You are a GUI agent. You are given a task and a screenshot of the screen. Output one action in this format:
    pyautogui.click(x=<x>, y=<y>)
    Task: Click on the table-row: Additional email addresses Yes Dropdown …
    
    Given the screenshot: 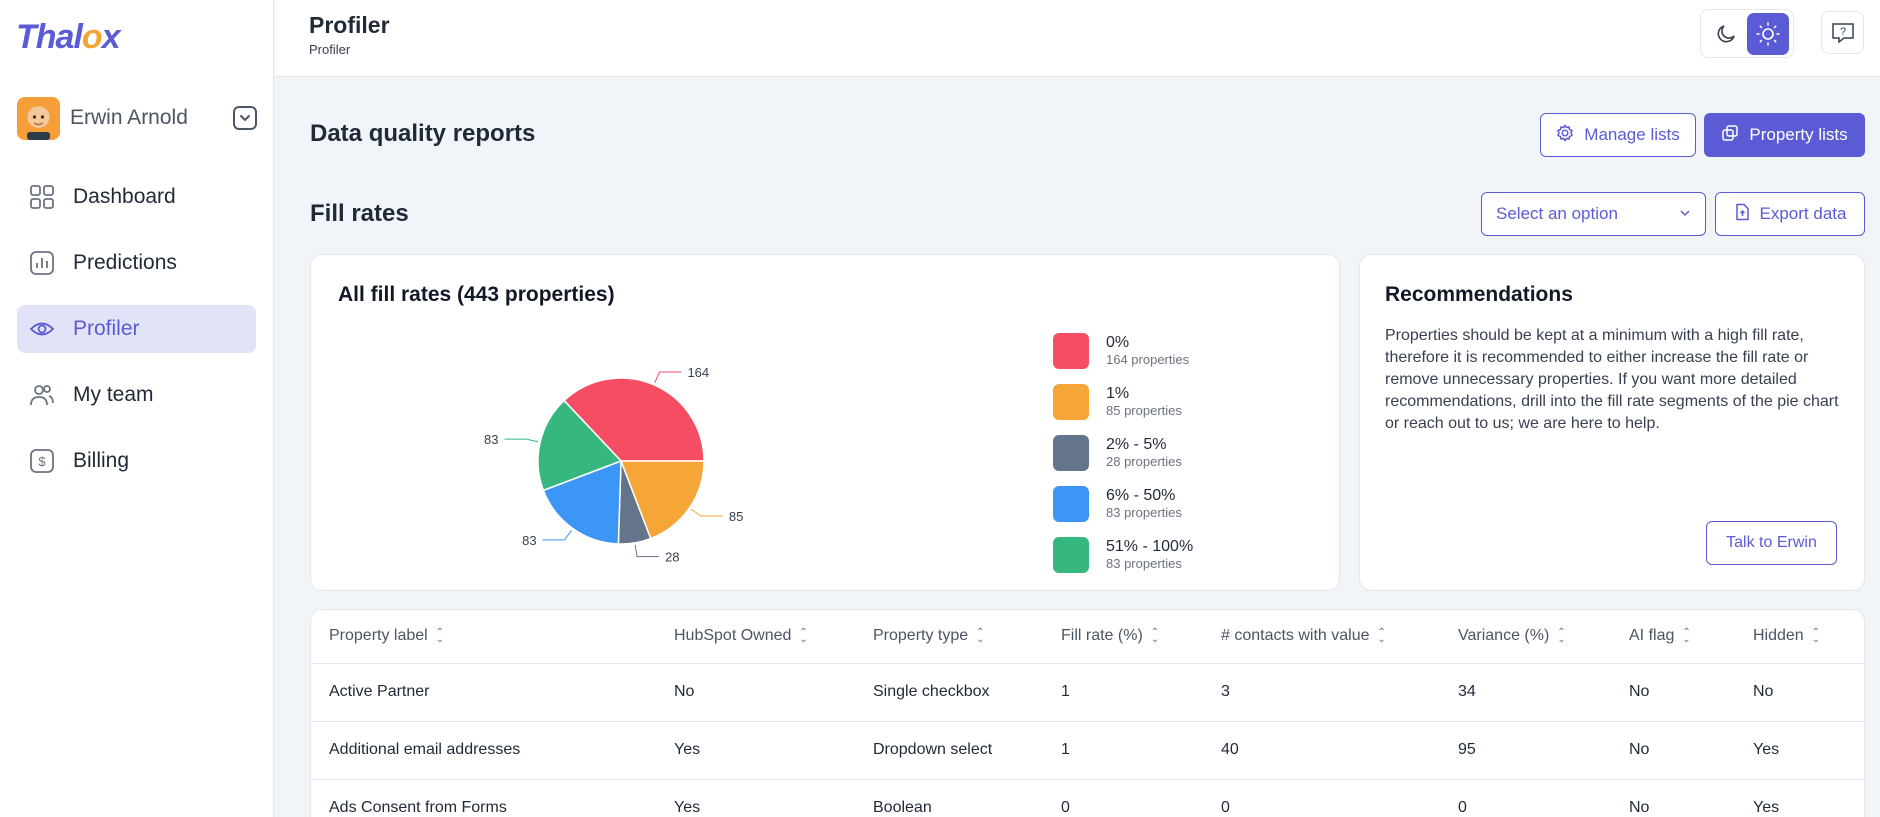 What is the action you would take?
    pyautogui.click(x=1087, y=750)
    